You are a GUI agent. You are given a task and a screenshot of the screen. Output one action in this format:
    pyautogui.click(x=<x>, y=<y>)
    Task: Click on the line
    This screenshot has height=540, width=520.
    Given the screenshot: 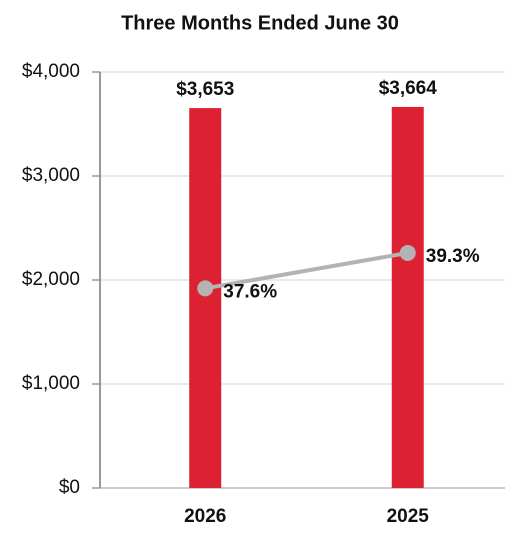 What is the action you would take?
    pyautogui.click(x=306, y=270)
    